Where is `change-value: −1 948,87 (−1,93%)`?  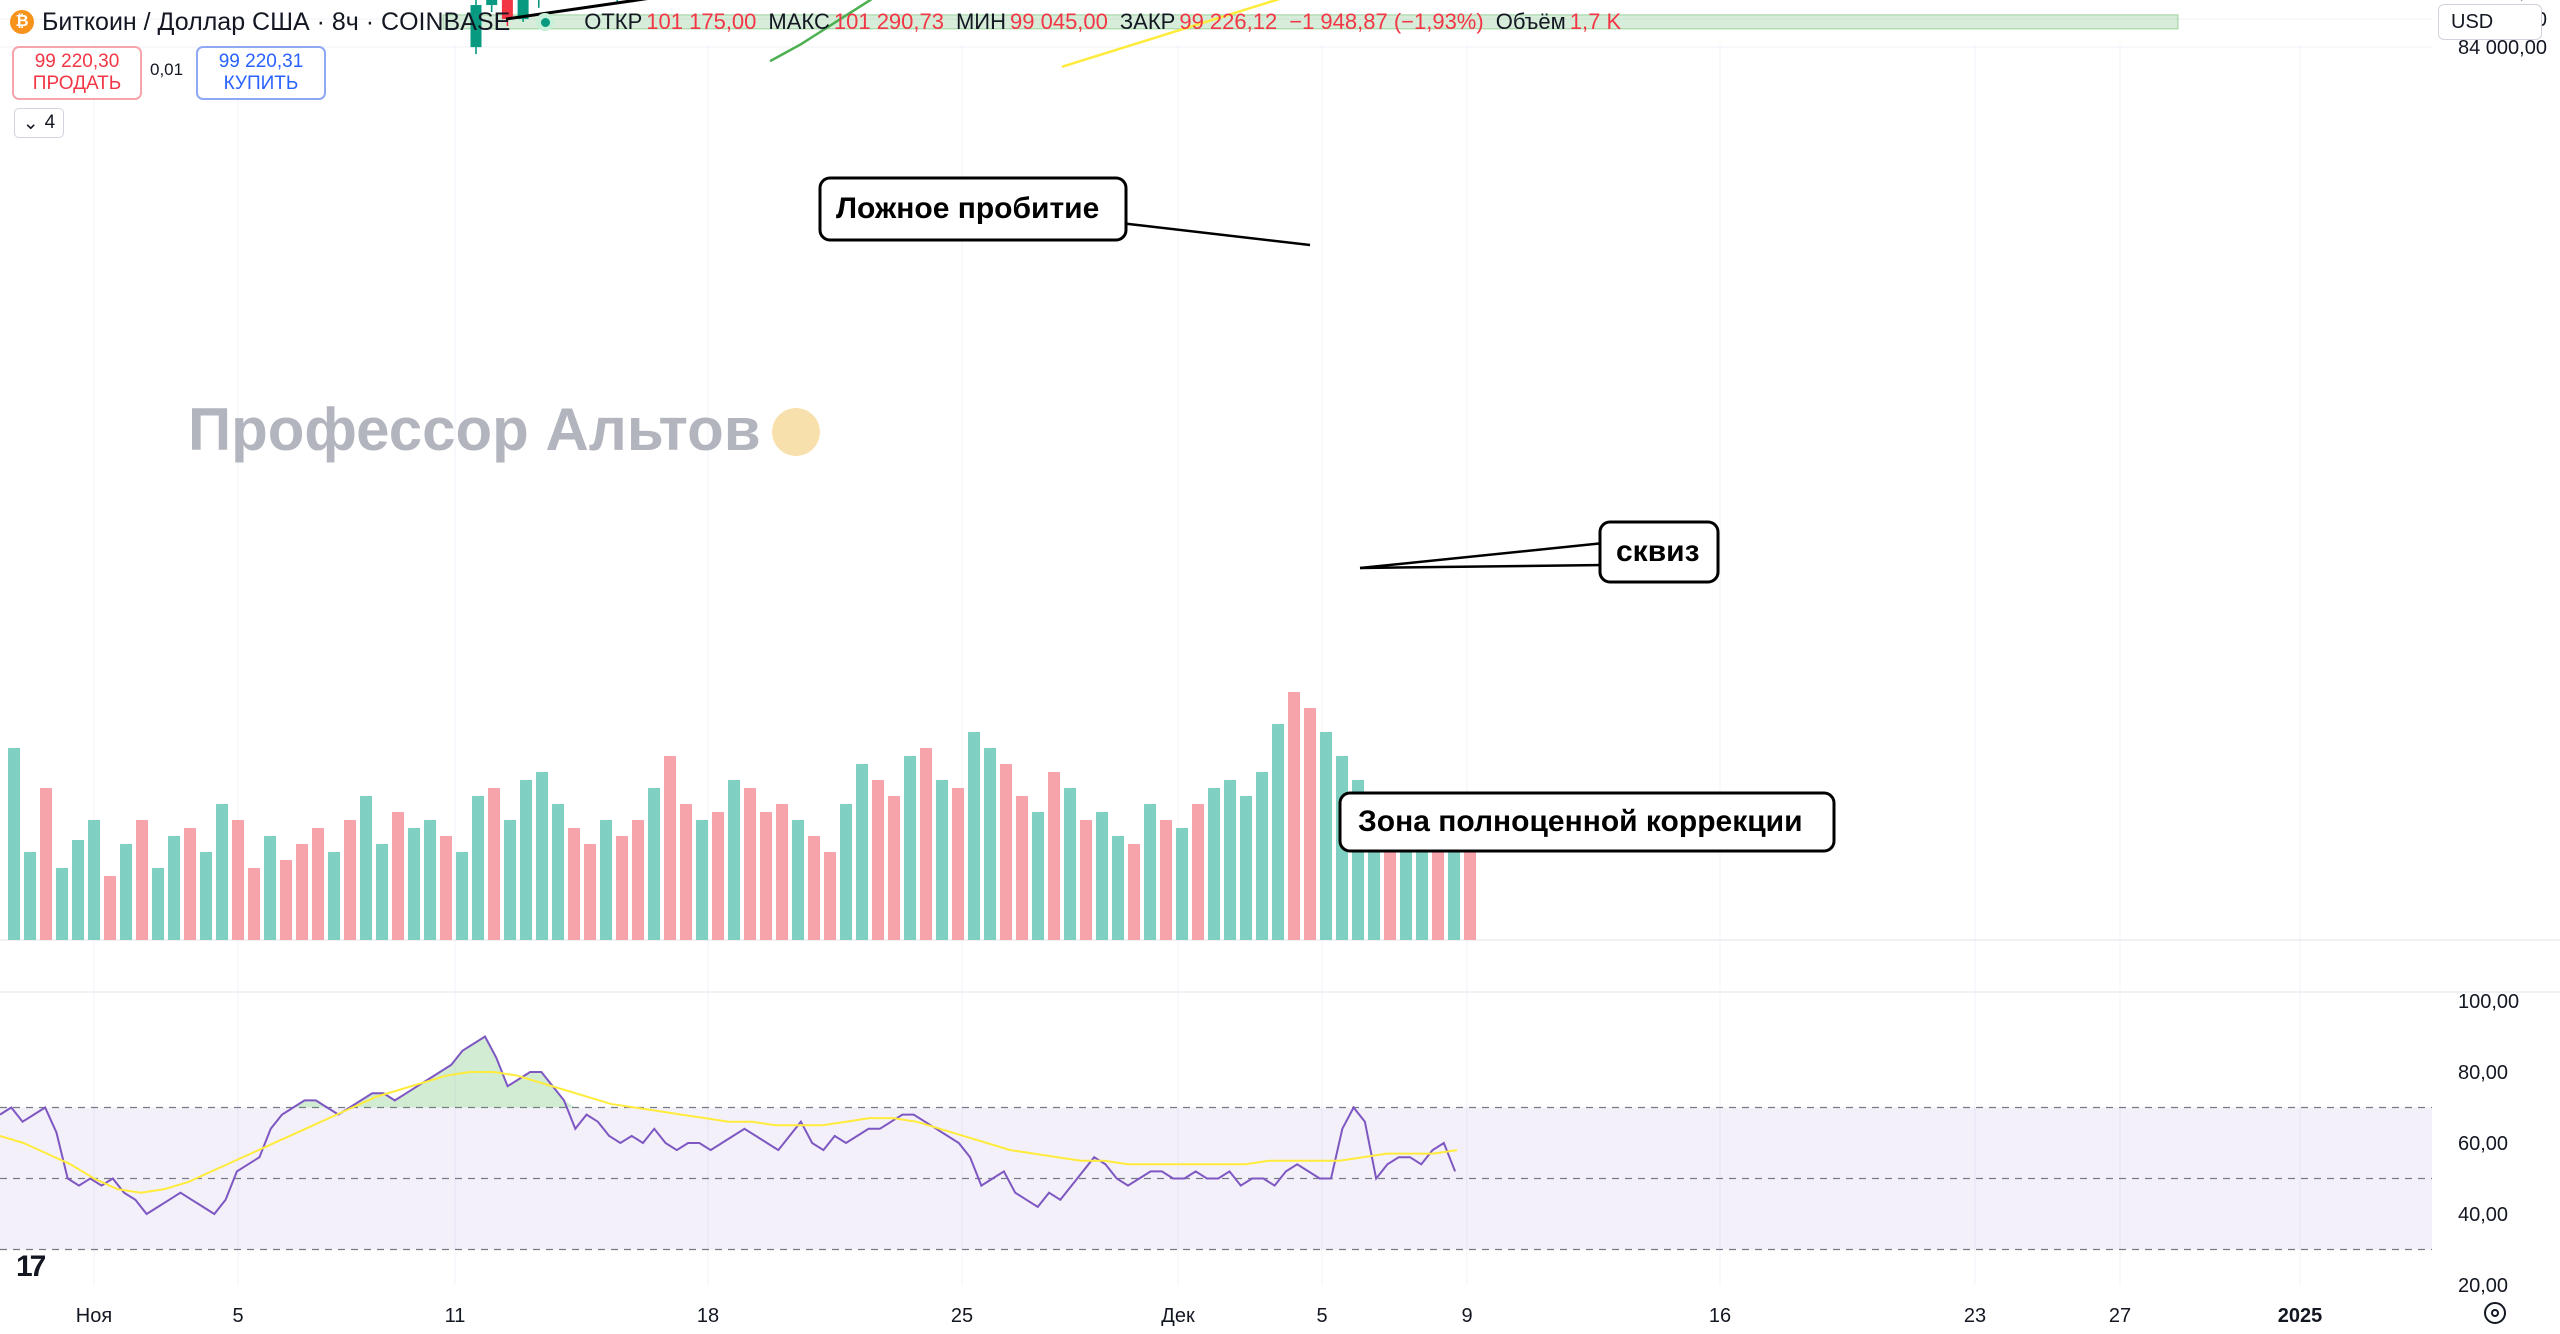 change-value: −1 948,87 (−1,93%) is located at coordinates (1386, 21).